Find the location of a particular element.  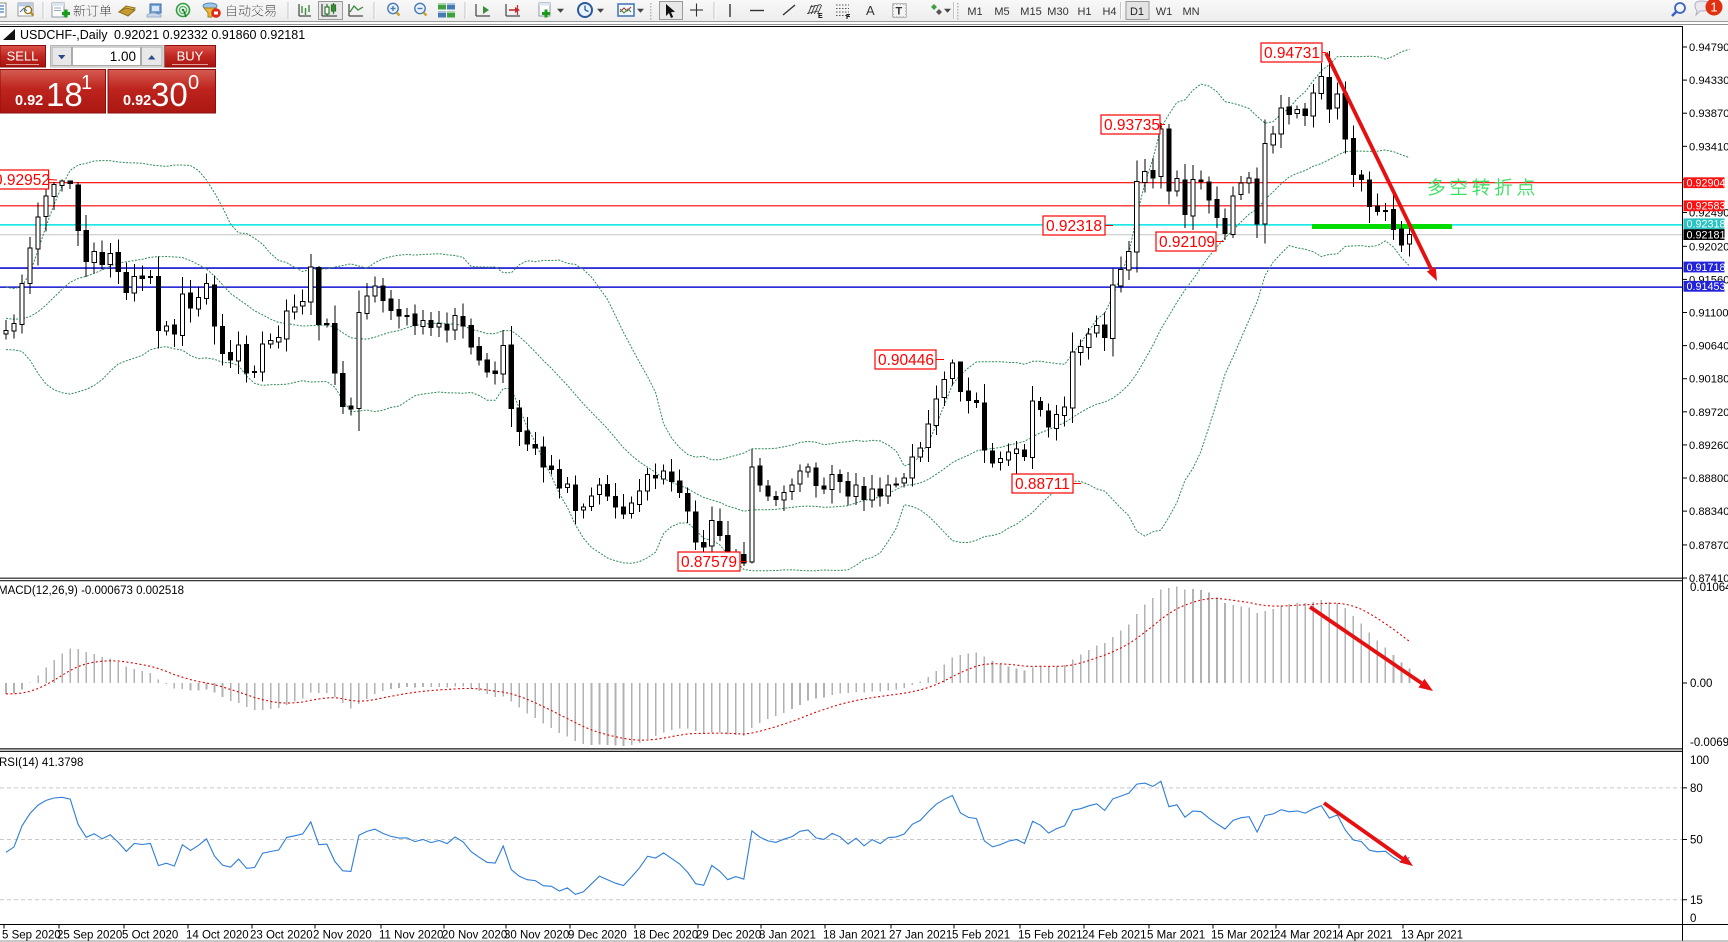

svg-text: 0.94330 is located at coordinates (1708, 81).